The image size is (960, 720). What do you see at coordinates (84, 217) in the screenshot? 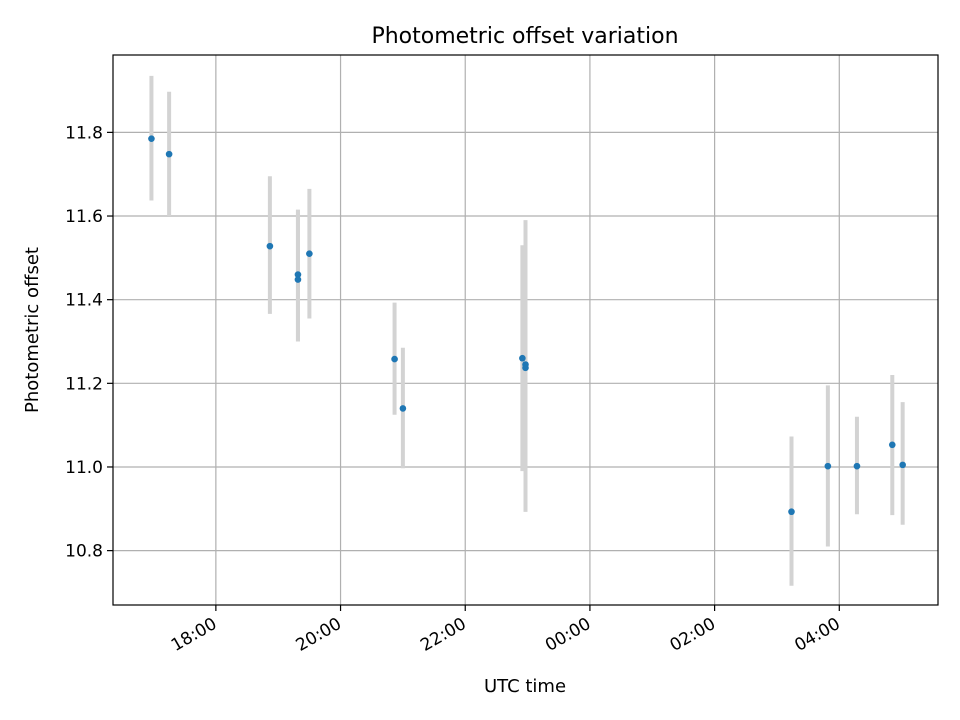
I see `y-tick-label: 11.6` at bounding box center [84, 217].